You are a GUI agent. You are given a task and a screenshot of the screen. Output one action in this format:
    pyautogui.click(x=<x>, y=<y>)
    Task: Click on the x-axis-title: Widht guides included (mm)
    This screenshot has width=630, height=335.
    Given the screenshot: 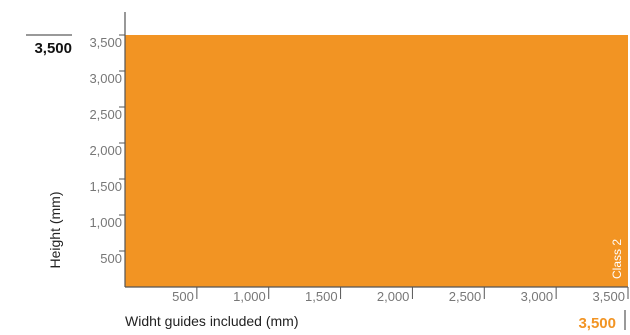 What is the action you would take?
    pyautogui.click(x=212, y=321)
    